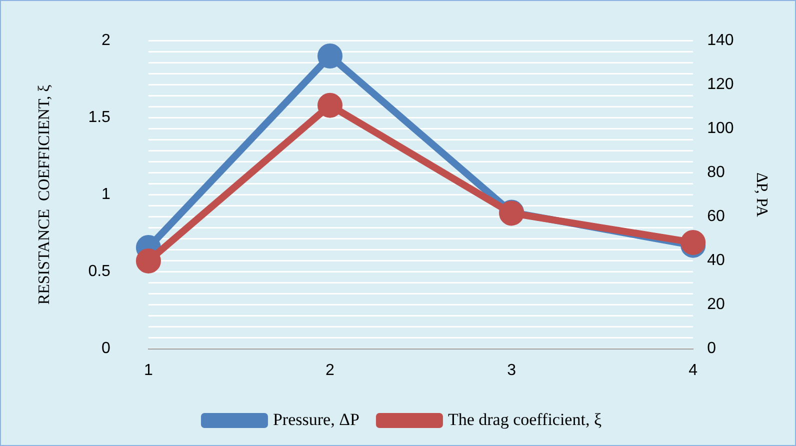  I want to click on y2-tick-label: 140, so click(720, 41).